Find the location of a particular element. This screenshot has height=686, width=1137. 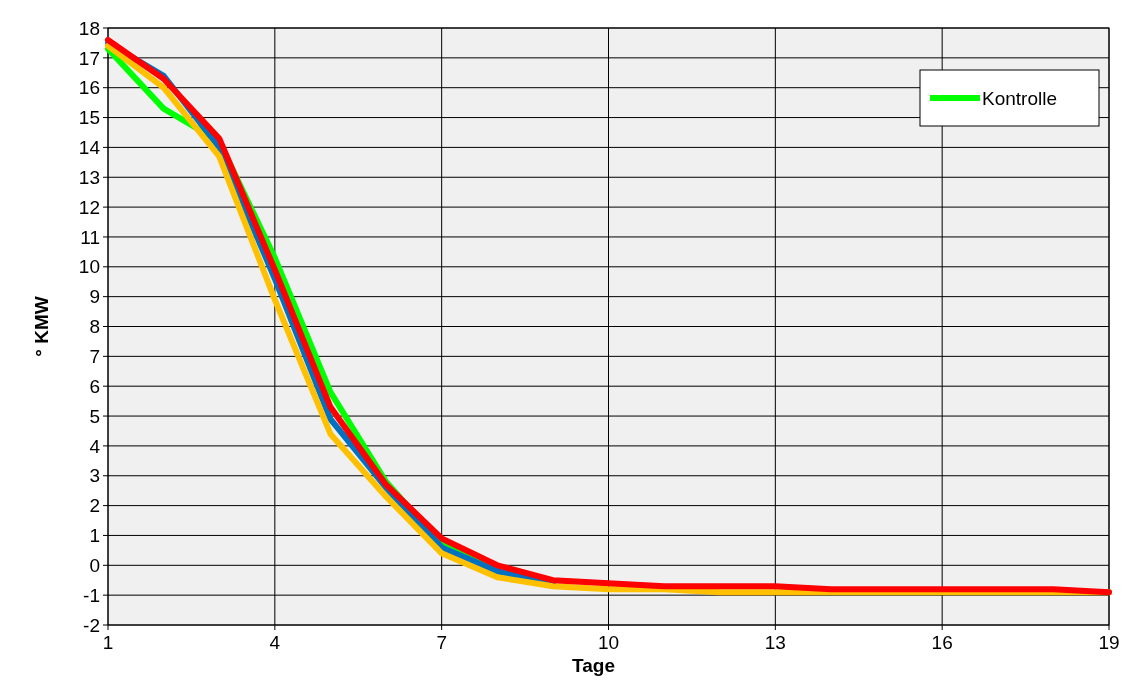

y-tick-label: 16 is located at coordinates (89, 88).